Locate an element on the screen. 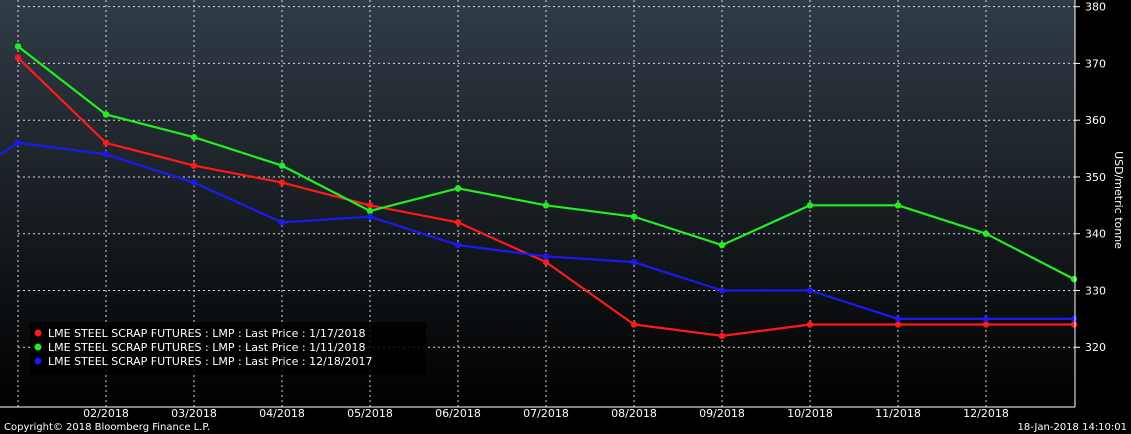 Image resolution: width=1131 pixels, height=434 pixels. copyright-text: Copyright© 2018 Bloomberg Finance L.P. is located at coordinates (107, 427).